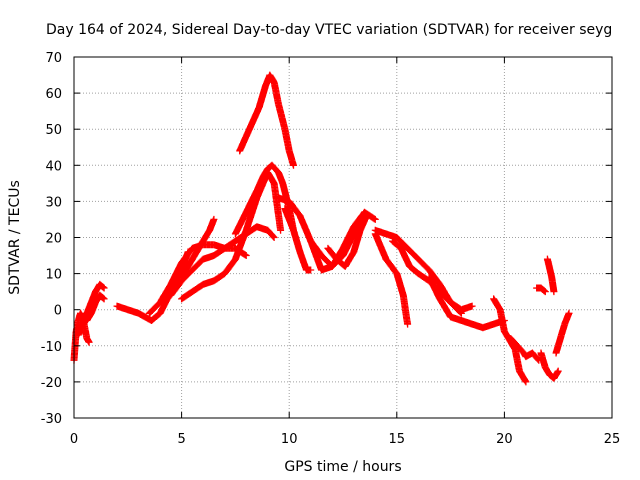 The height and width of the screenshot is (480, 640). I want to click on x-tick-label: 15, so click(397, 439).